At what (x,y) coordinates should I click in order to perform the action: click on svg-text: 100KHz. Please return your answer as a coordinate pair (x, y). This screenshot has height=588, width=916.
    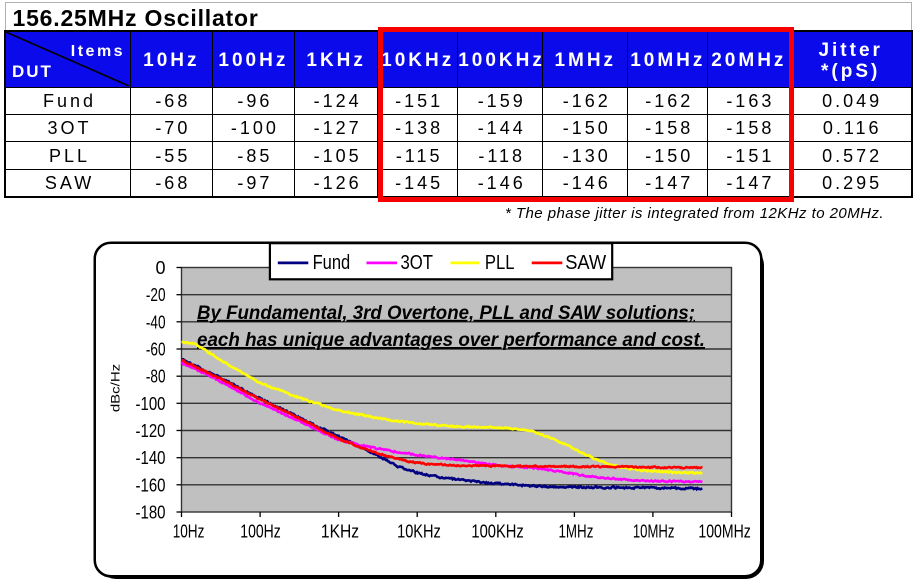
    Looking at the image, I should click on (497, 532).